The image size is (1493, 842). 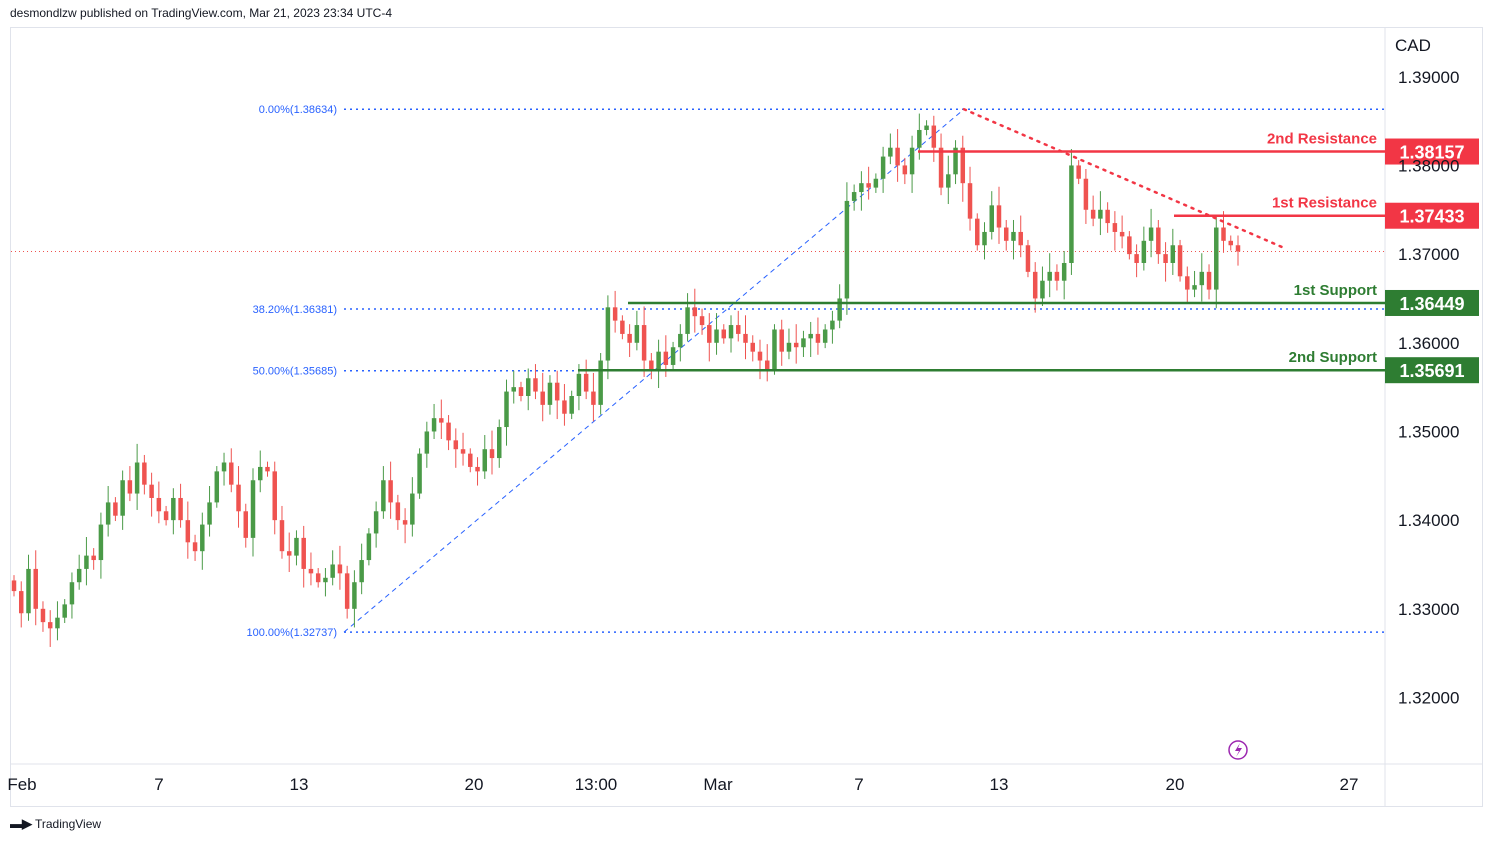 What do you see at coordinates (1349, 784) in the screenshot?
I see `time-tick-label: 27` at bounding box center [1349, 784].